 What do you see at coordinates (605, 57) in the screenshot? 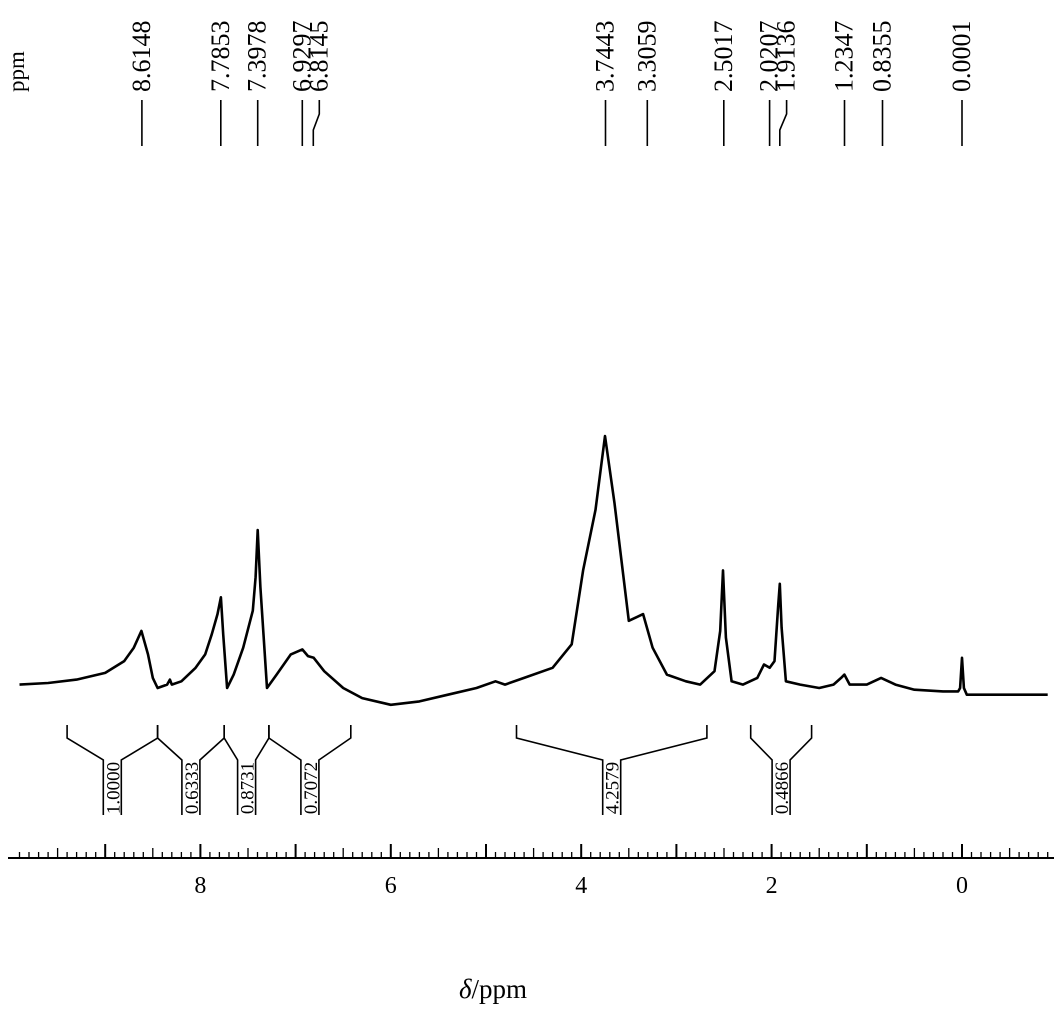
I see `peak-label: 3.7443` at bounding box center [605, 57].